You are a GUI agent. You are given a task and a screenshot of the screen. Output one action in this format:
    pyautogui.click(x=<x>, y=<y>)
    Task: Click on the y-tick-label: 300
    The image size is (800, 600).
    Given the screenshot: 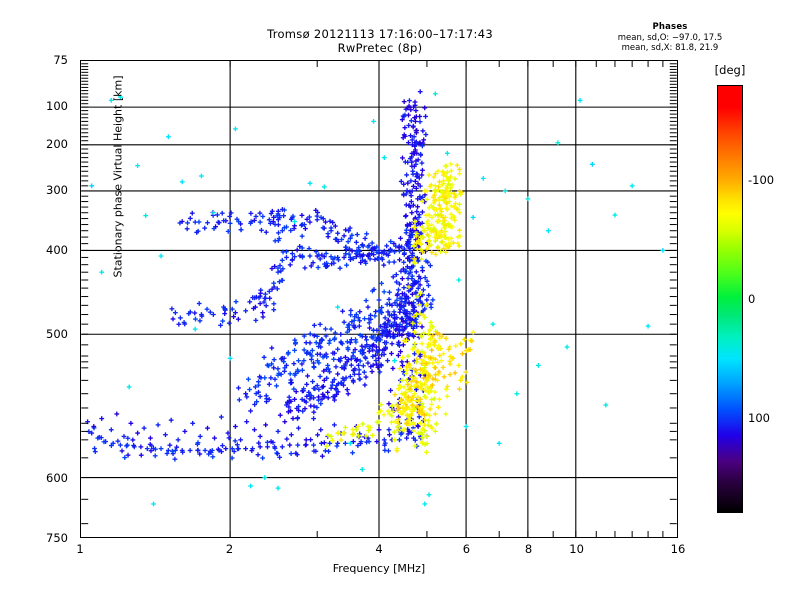 What is the action you would take?
    pyautogui.click(x=57, y=190)
    